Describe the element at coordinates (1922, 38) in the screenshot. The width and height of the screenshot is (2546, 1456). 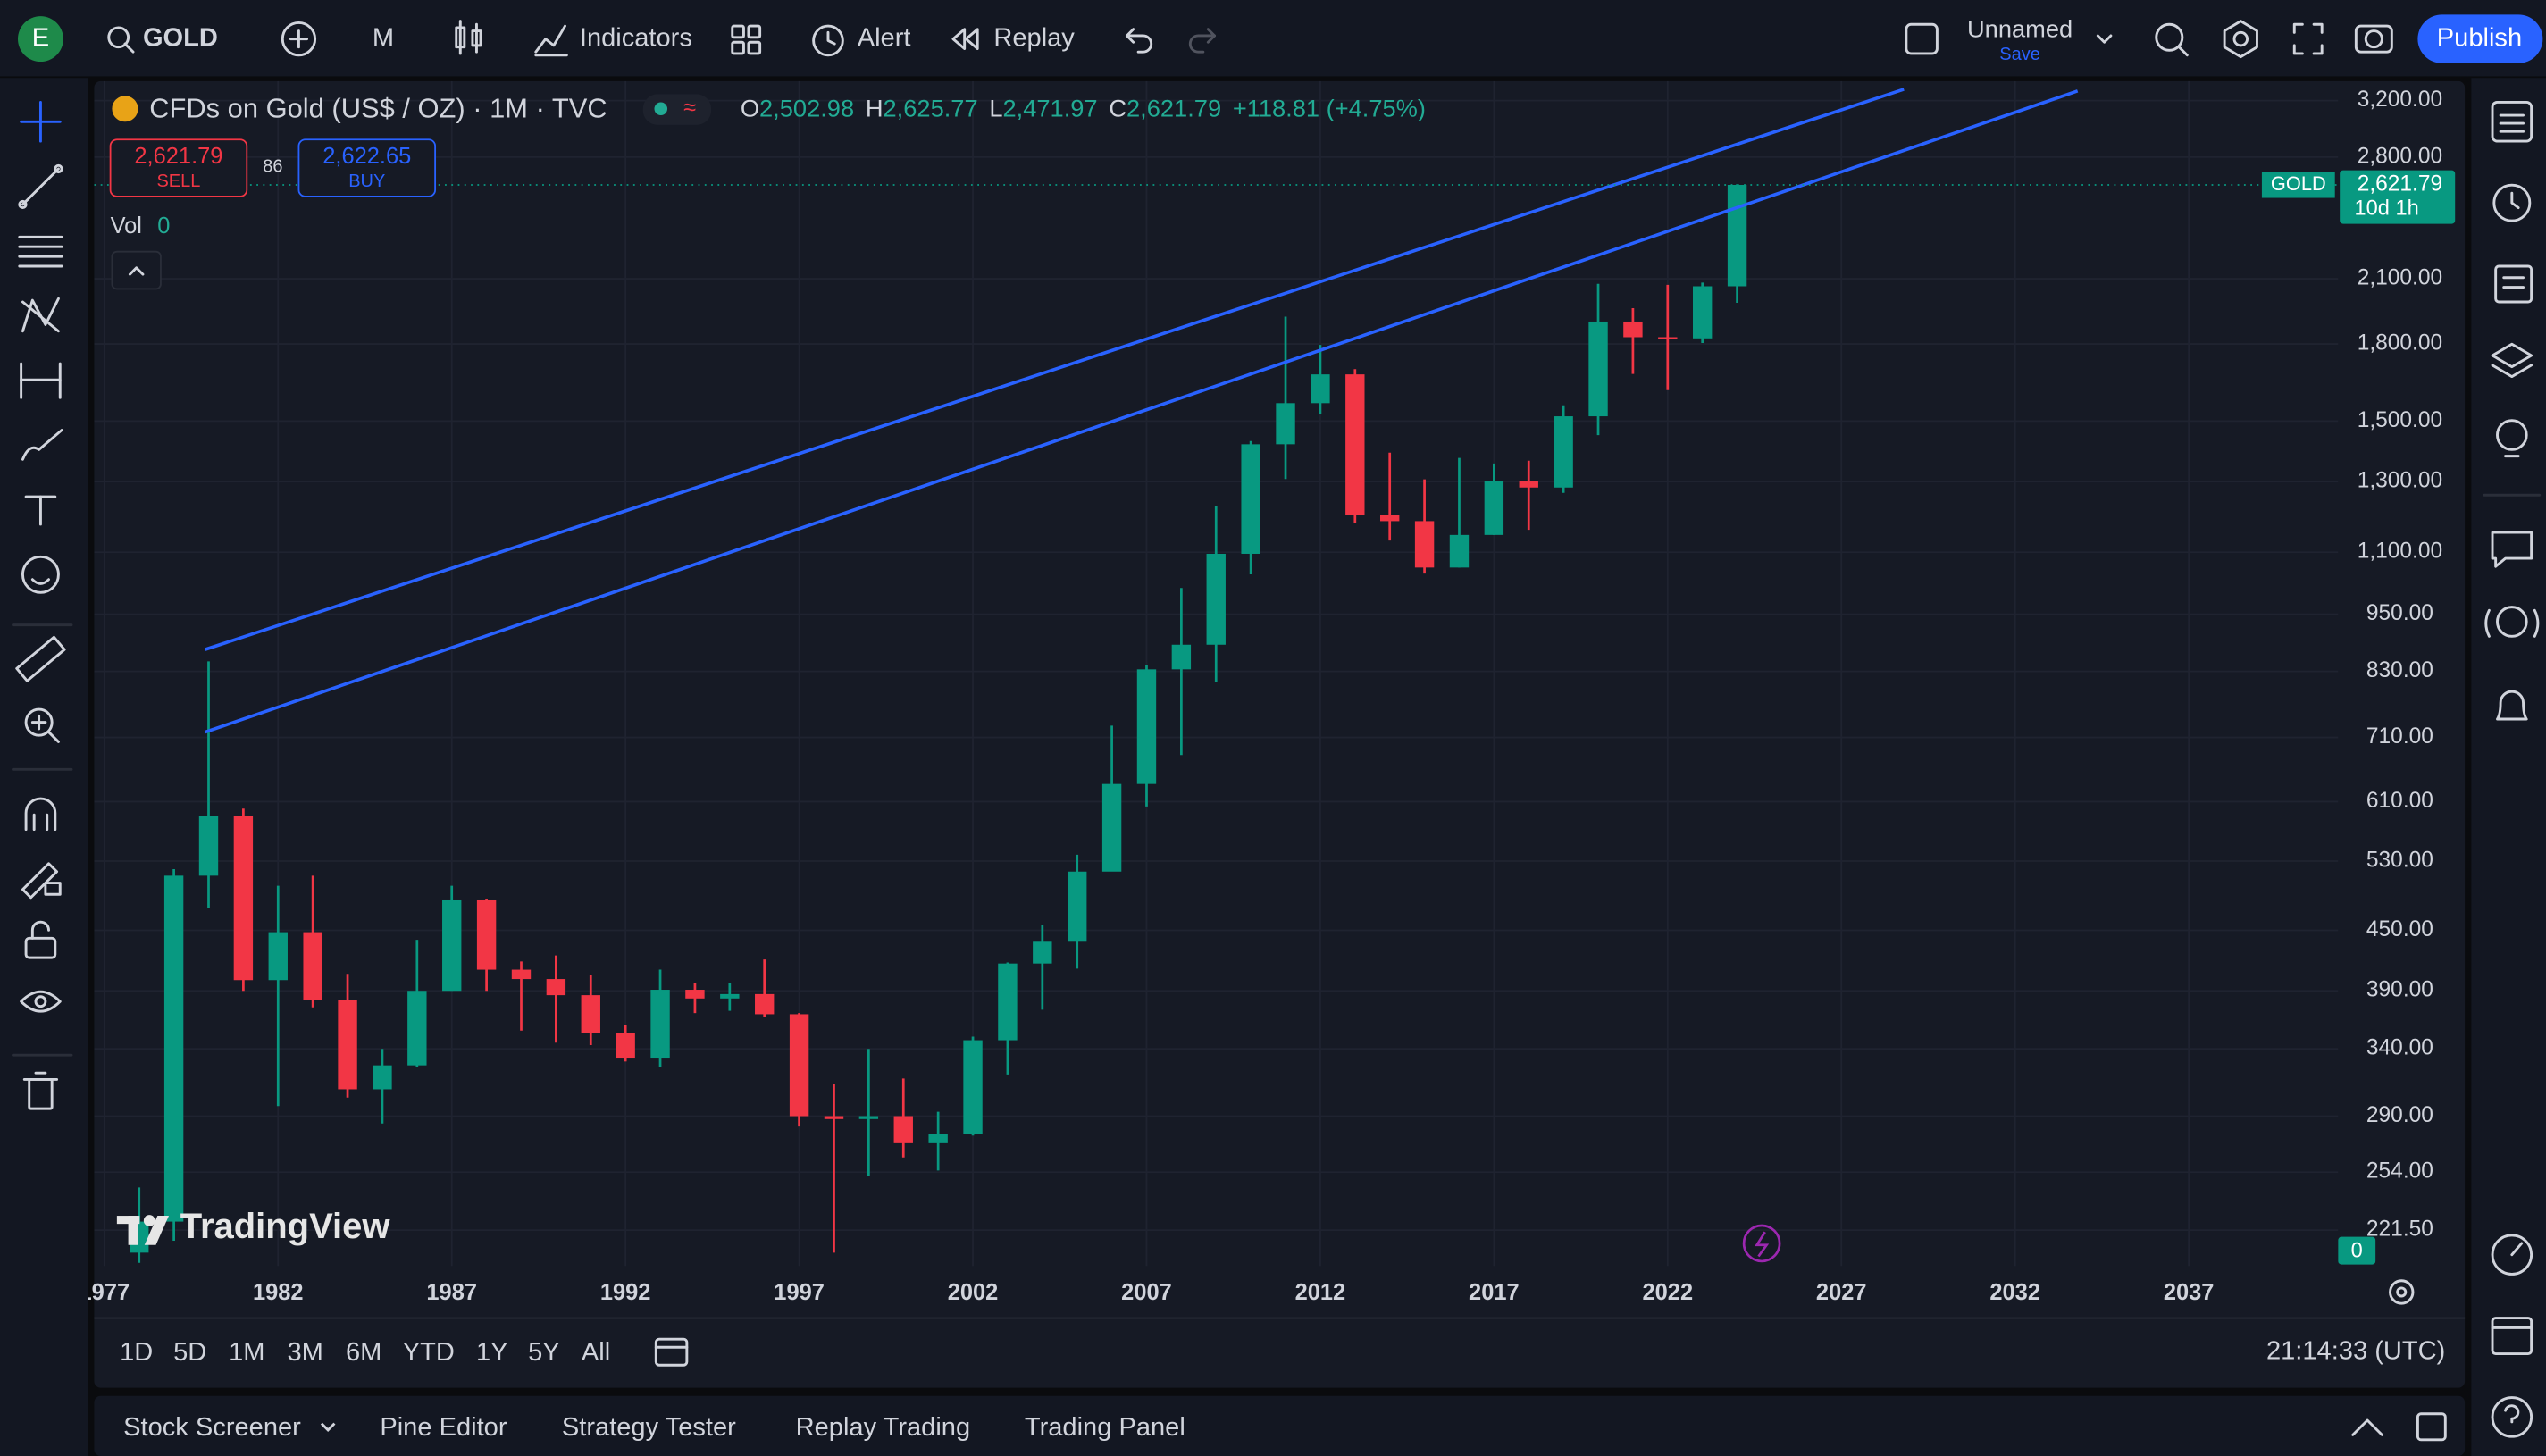
I see `layout-icon` at that location.